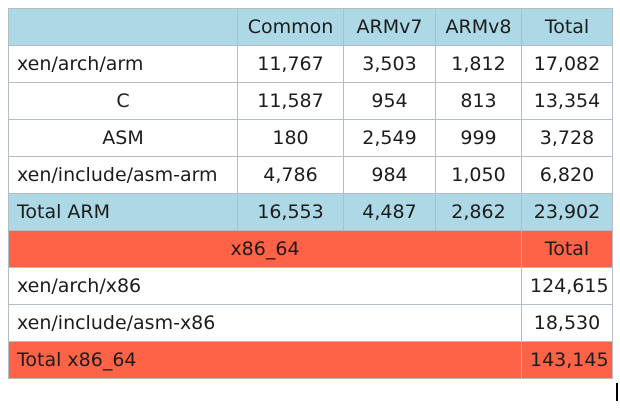 Image resolution: width=620 pixels, height=411 pixels. What do you see at coordinates (123, 101) in the screenshot?
I see `row-label: C` at bounding box center [123, 101].